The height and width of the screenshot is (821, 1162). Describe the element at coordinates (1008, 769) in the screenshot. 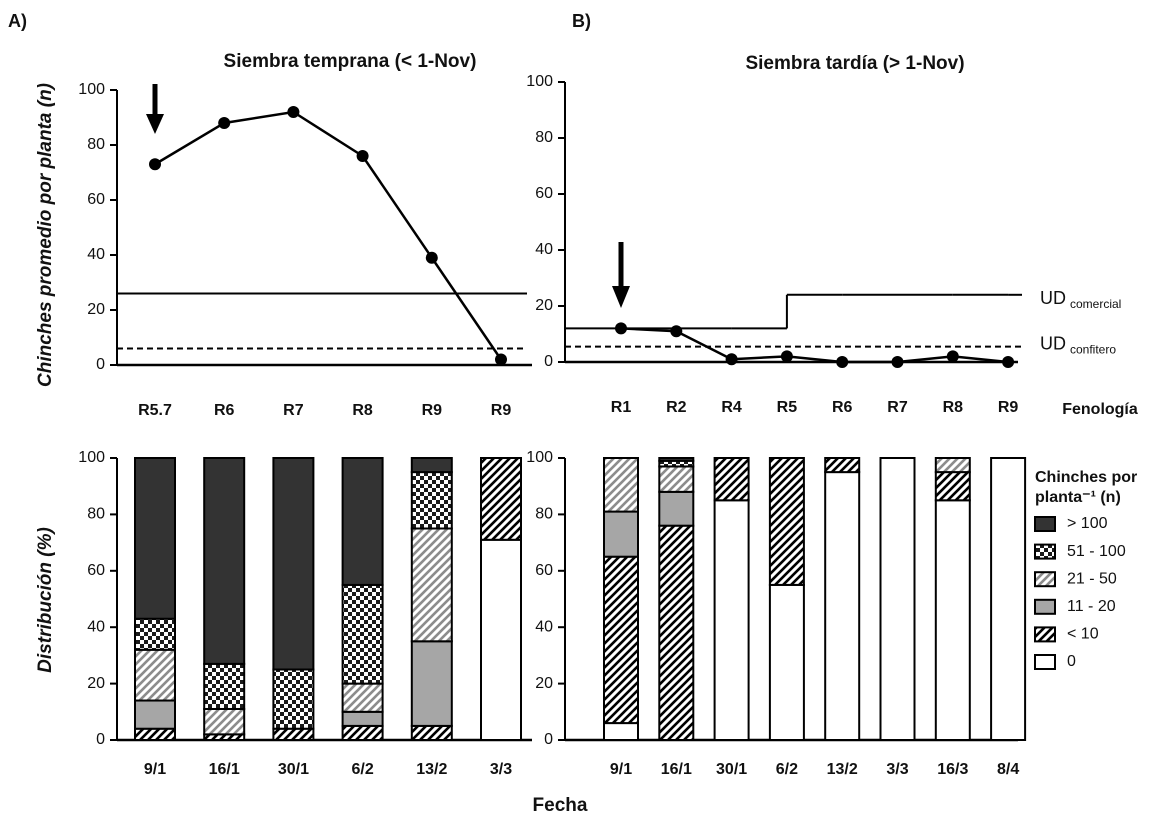

I see `x-tick-label: 8/4` at that location.